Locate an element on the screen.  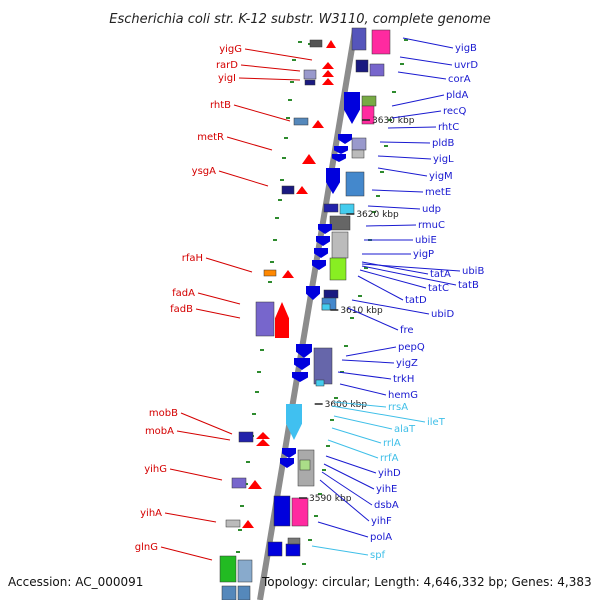
gene-leader-ilet is located at coordinates (378, 414).